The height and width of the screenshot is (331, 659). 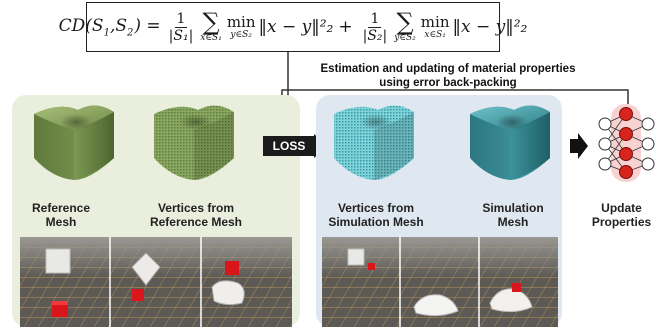 What do you see at coordinates (513, 215) in the screenshot?
I see `caption-simulation-mesh: Simulation Mesh` at bounding box center [513, 215].